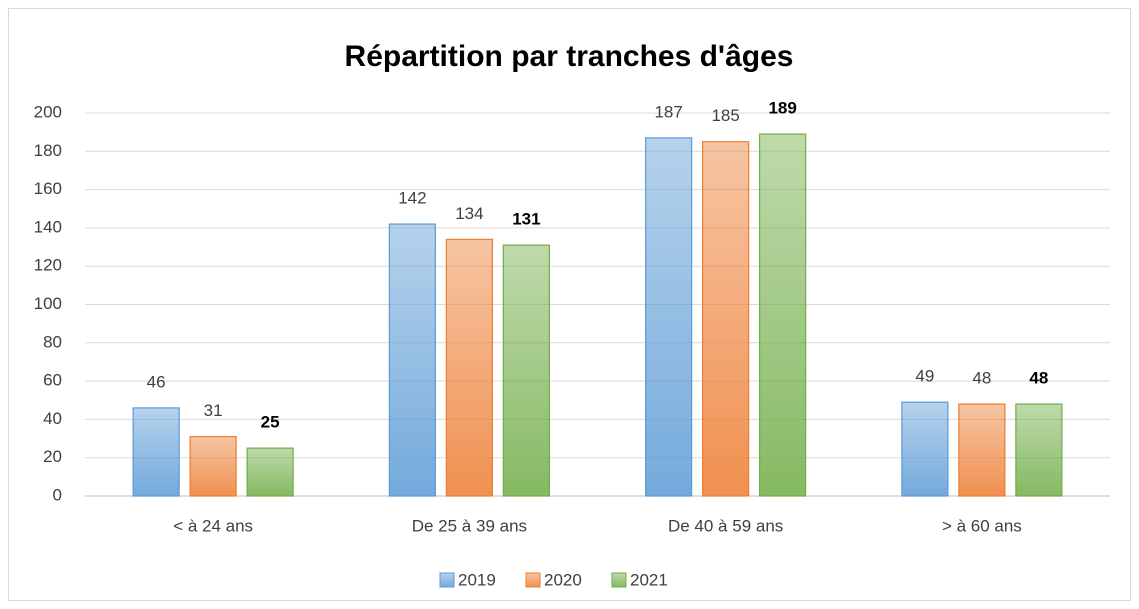  I want to click on y-tick-label: 40, so click(52, 418).